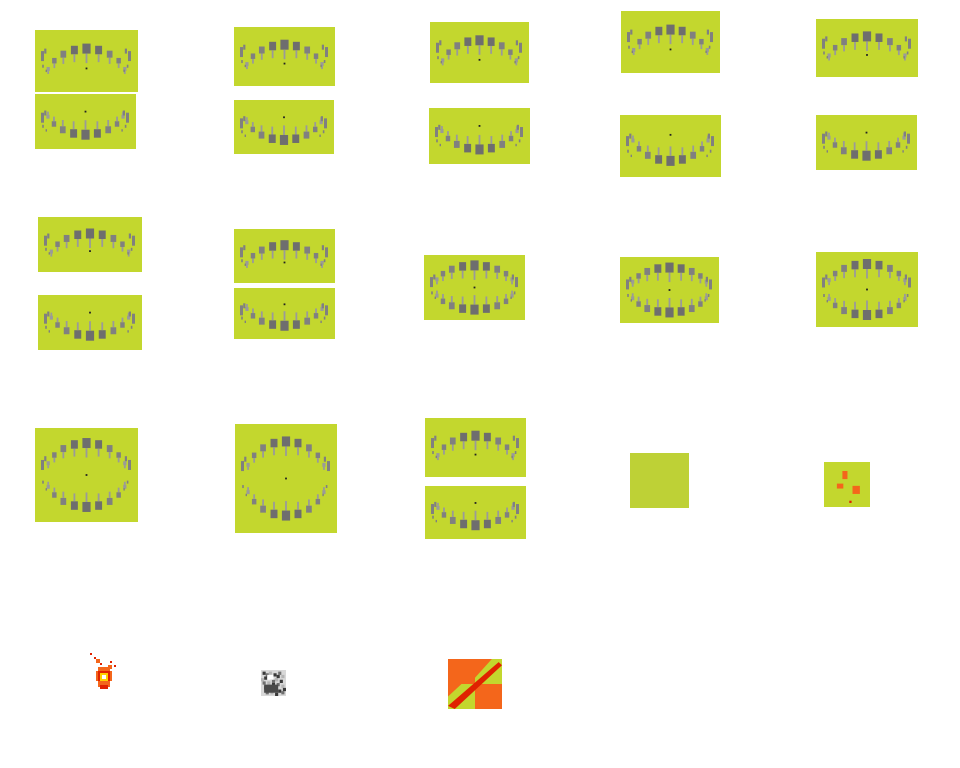  Describe the element at coordinates (847, 484) in the screenshot. I see `field-with-markers-tile` at that location.